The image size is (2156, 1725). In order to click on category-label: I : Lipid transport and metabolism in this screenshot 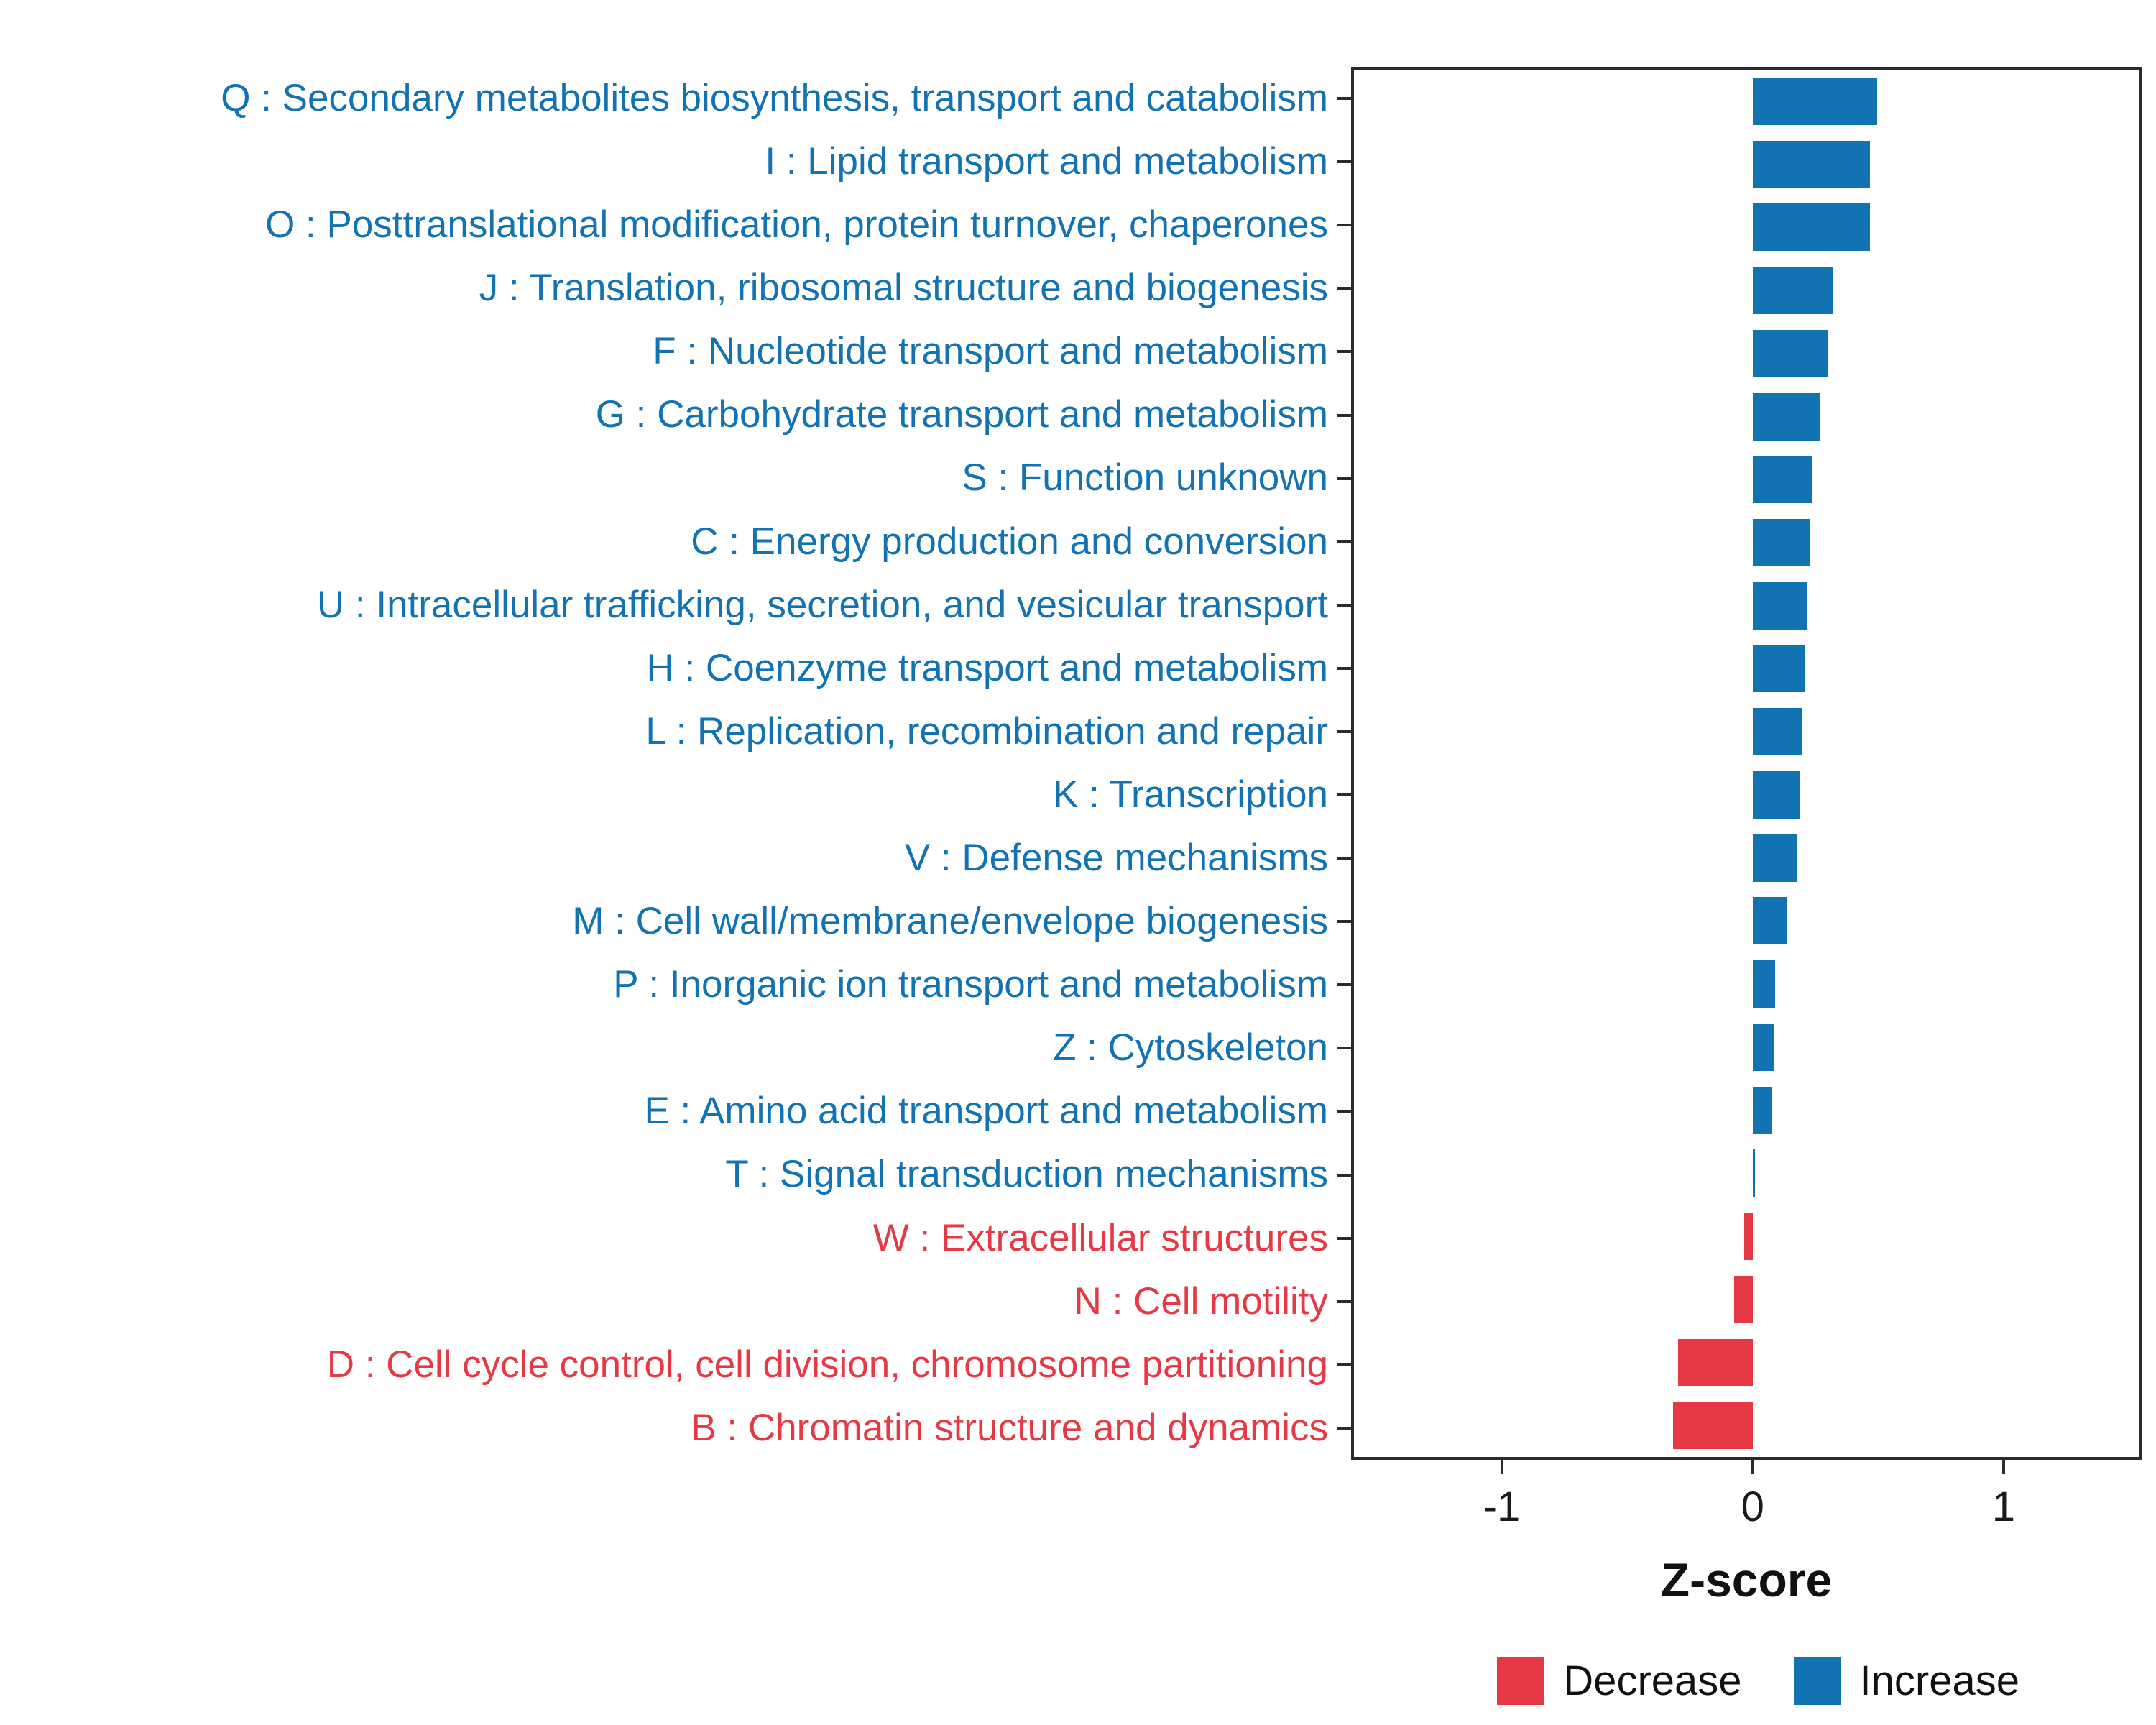, I will do `click(1046, 161)`.